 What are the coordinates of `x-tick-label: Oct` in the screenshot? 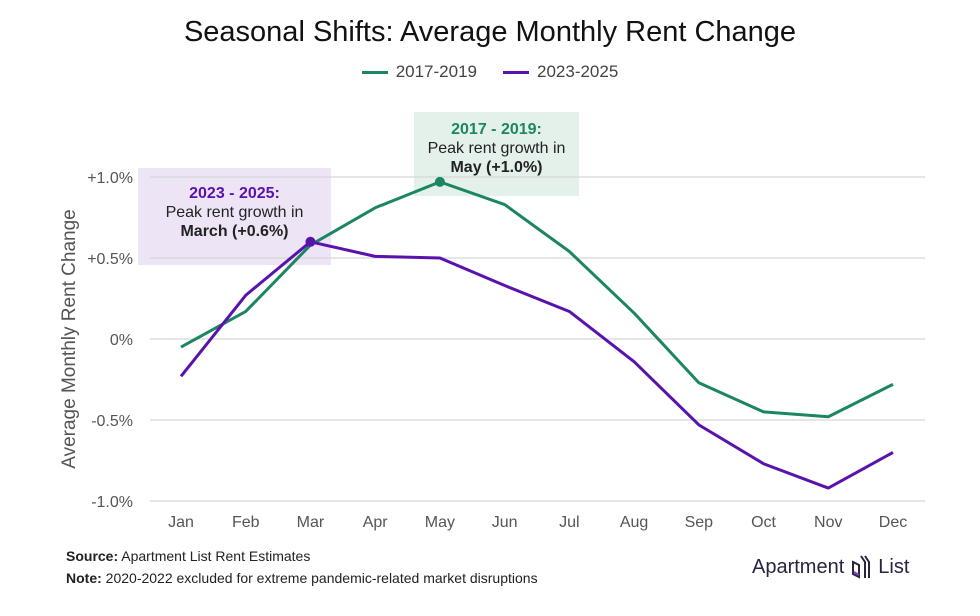 It's located at (763, 522).